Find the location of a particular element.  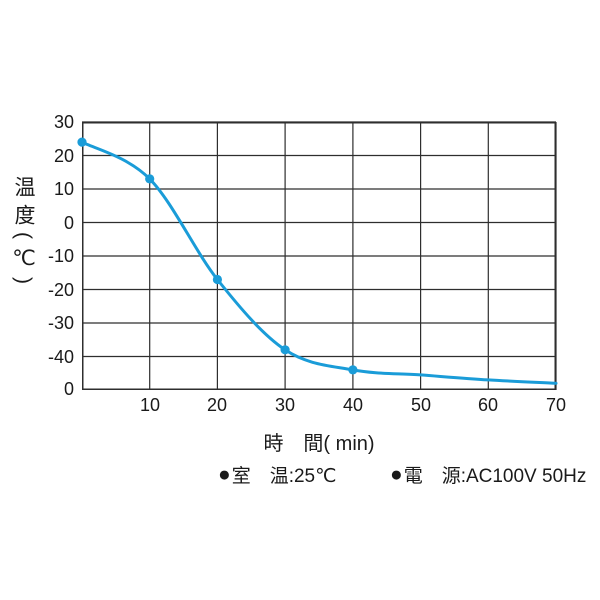

x-axis-tick-label: 20 is located at coordinates (217, 405).